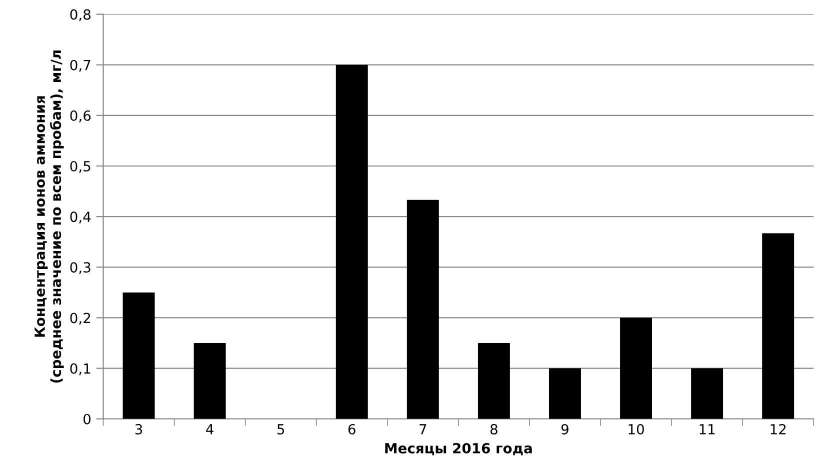 Image resolution: width=826 pixels, height=476 pixels. What do you see at coordinates (138, 429) in the screenshot?
I see `x-tick-label: 3` at bounding box center [138, 429].